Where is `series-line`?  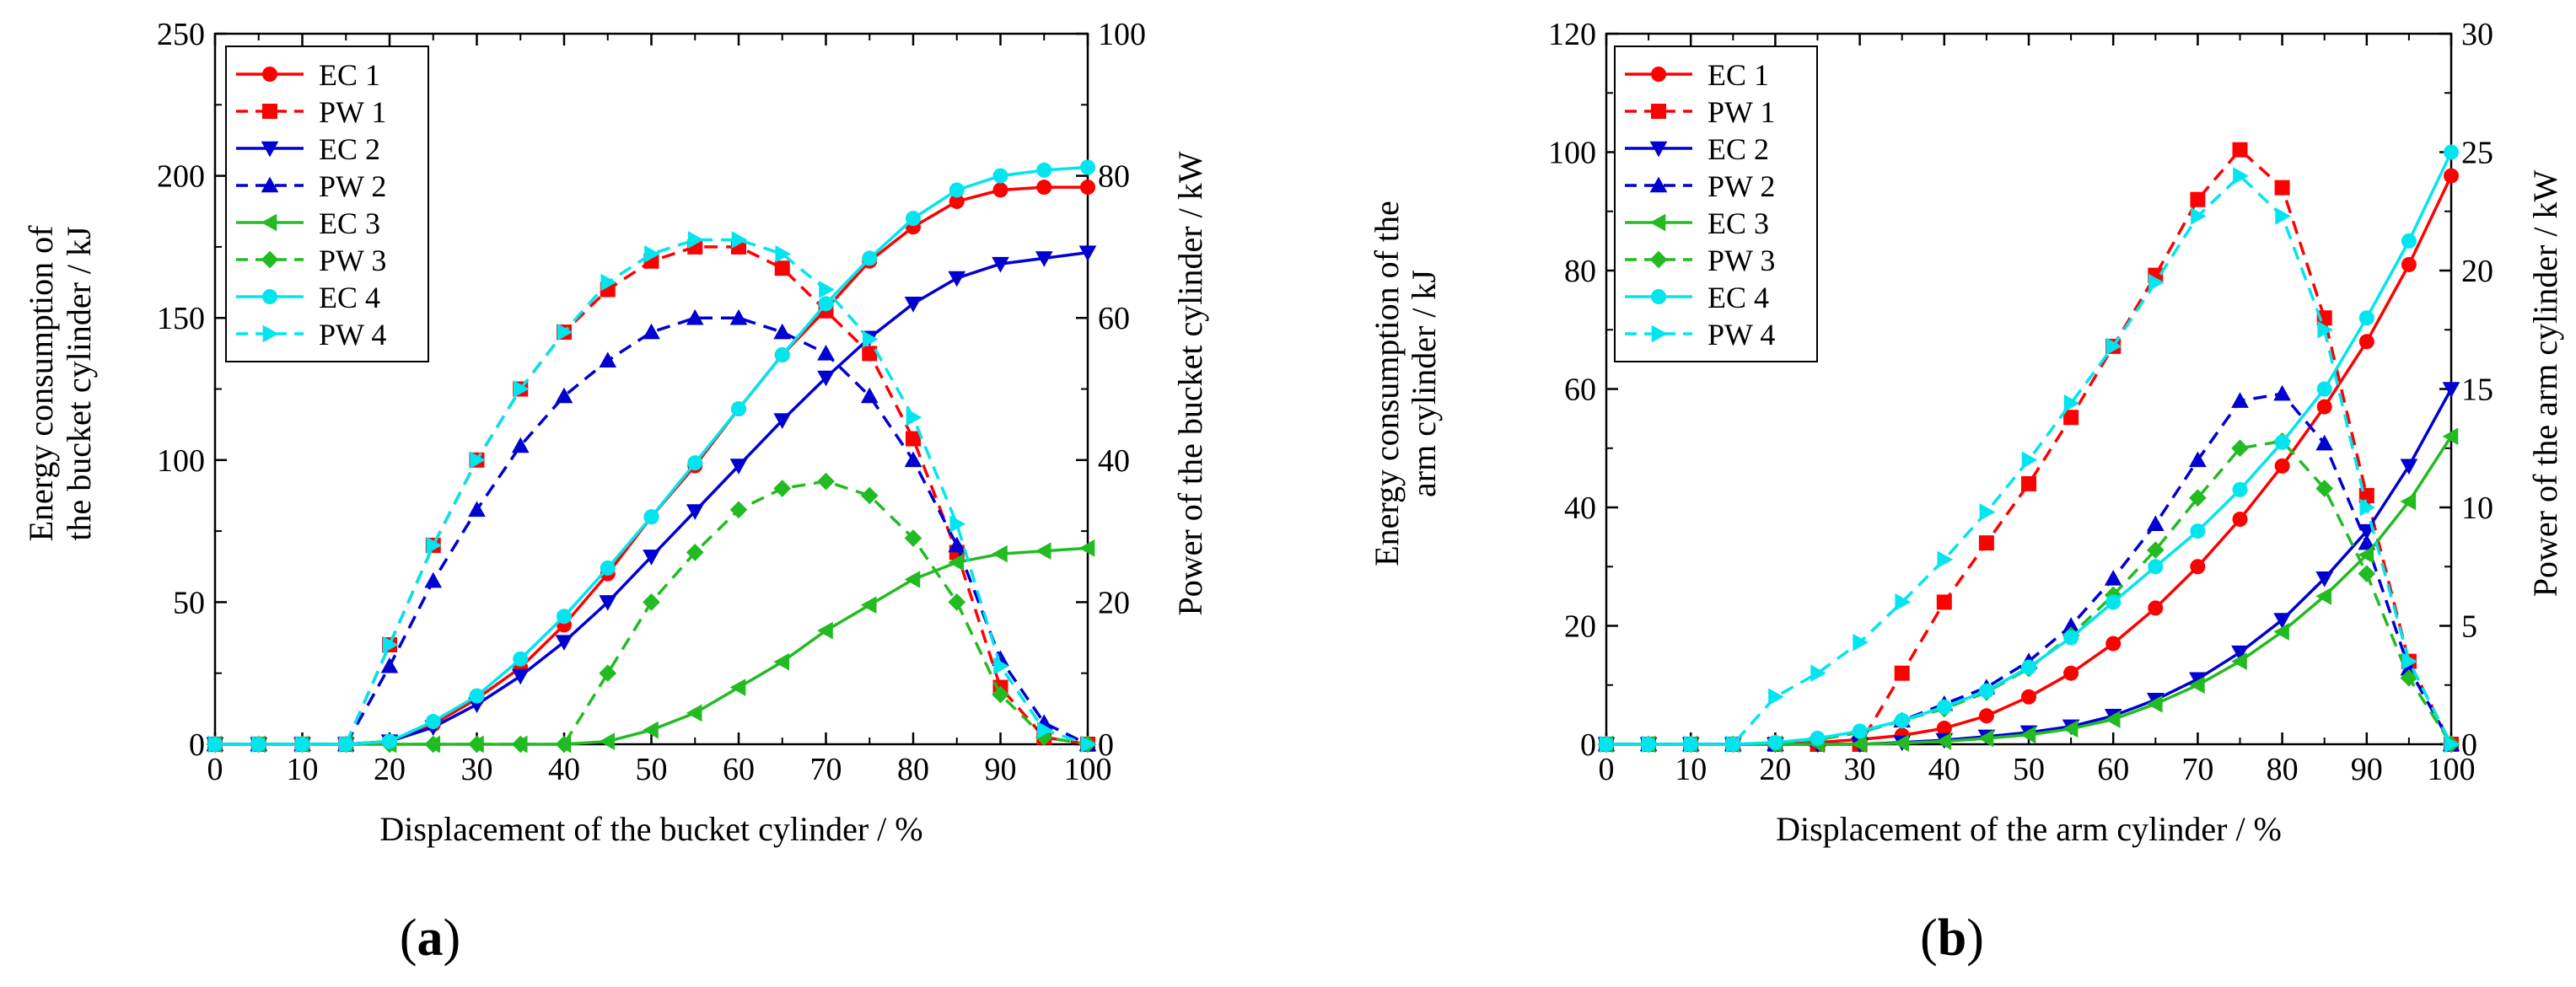
series-line is located at coordinates (652, 646).